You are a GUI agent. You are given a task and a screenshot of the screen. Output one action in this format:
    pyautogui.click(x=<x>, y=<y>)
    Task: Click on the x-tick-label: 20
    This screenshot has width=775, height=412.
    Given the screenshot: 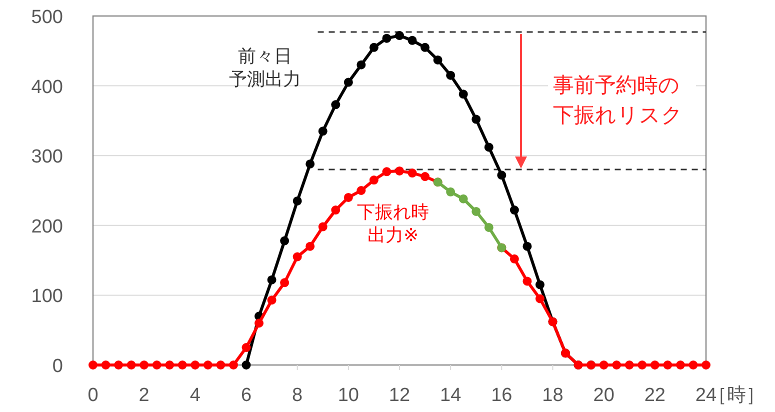 What is the action you would take?
    pyautogui.click(x=603, y=395)
    